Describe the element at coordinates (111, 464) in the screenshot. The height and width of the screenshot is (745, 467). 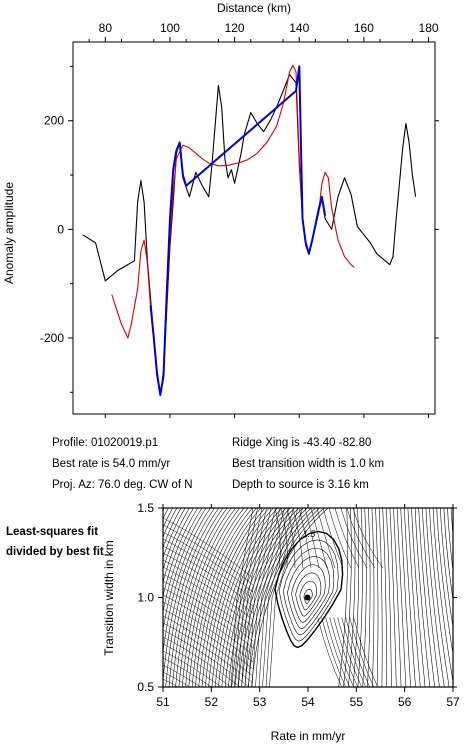
I see `best-rate: Best rate is 54.0 mm/yr` at that location.